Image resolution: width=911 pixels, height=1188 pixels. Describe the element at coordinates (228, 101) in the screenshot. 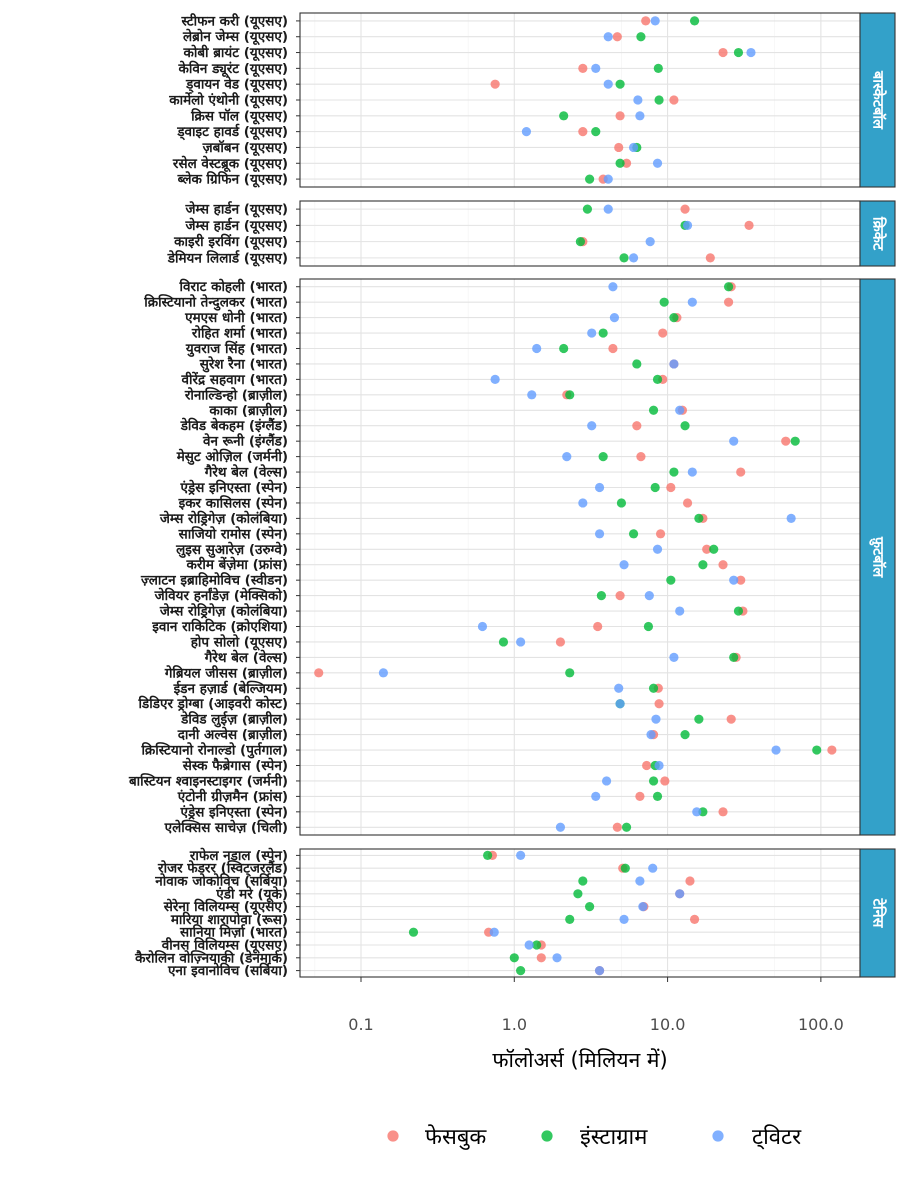

I see `y-tick-label: कार्मेलो एंथोनी (यूएसए)` at that location.